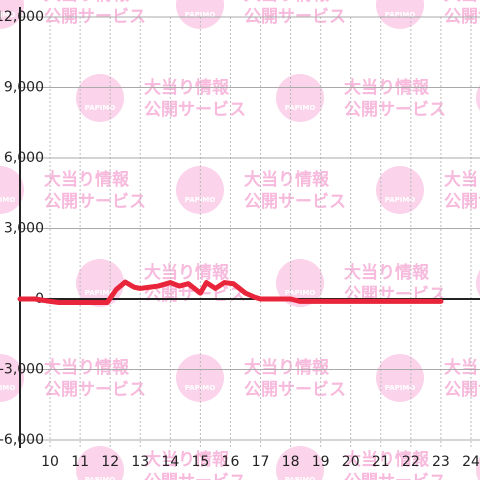 Image resolution: width=480 pixels, height=480 pixels. I want to click on y-tick-label: 6,000, so click(24, 158).